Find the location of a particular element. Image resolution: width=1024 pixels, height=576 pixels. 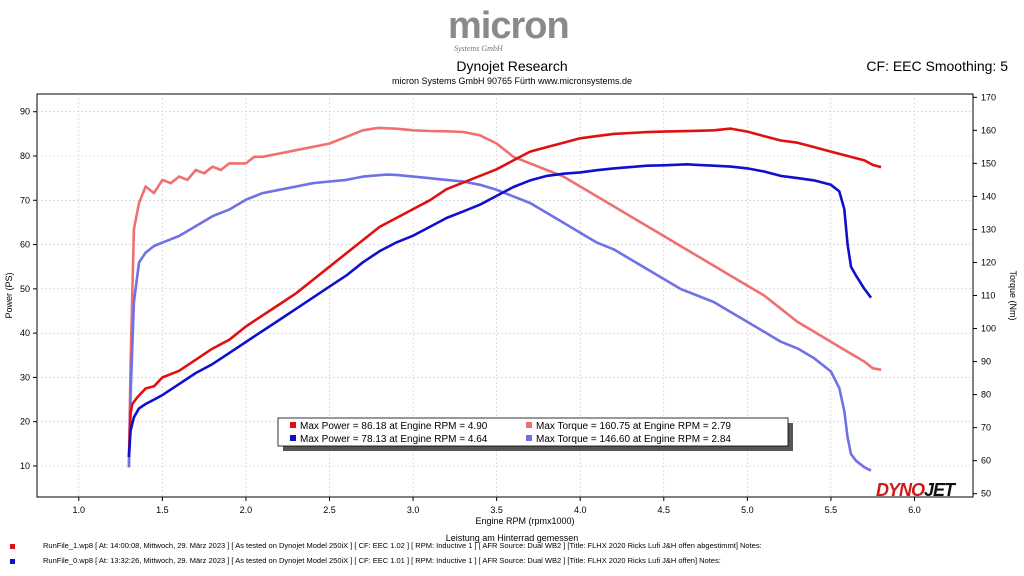

y-left-tick-label: 10 is located at coordinates (25, 466).